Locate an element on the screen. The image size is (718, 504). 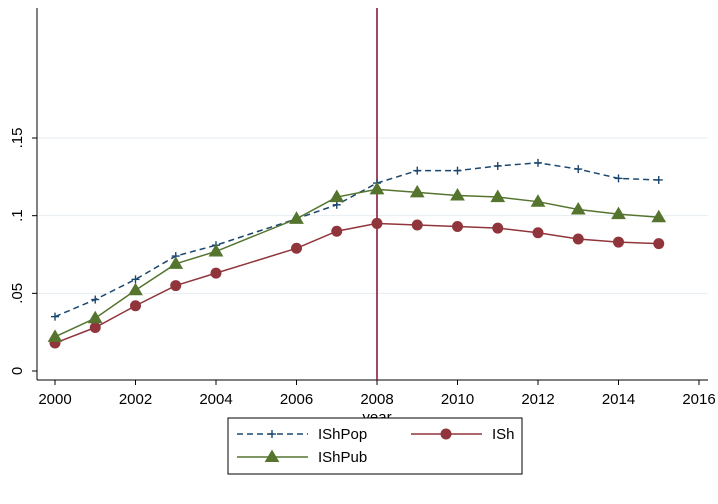
legend-box is located at coordinates (375, 446).